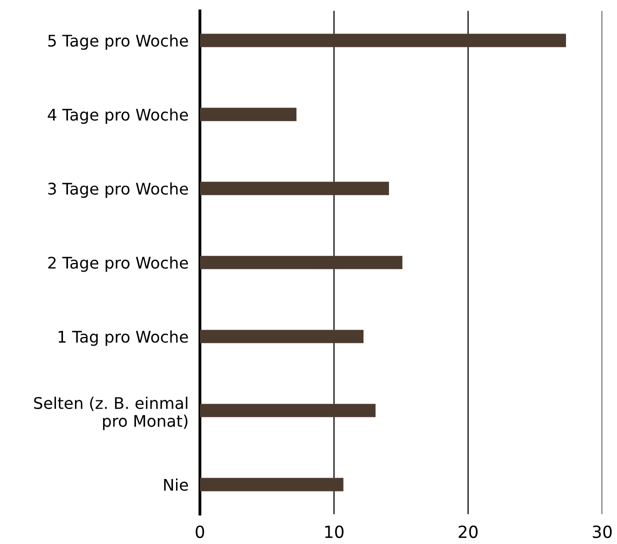 This screenshot has width=617, height=544. I want to click on y-tick-label: 4 Tage pro Woche, so click(118, 116).